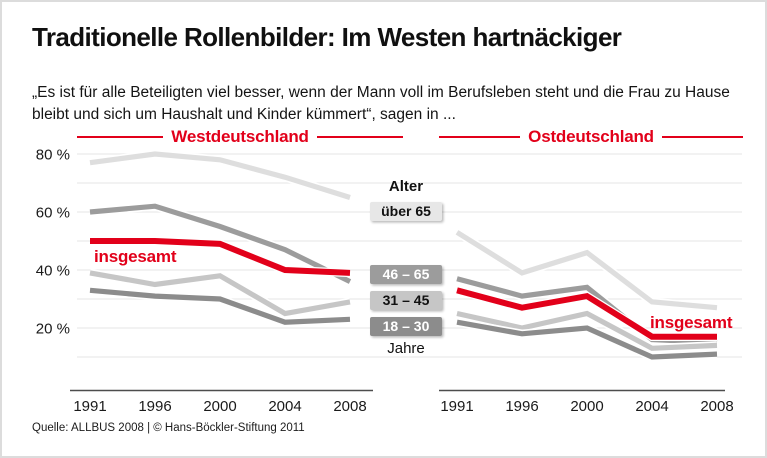 The width and height of the screenshot is (767, 458). Describe the element at coordinates (406, 348) in the screenshot. I see `legend-unit: Jahre` at that location.